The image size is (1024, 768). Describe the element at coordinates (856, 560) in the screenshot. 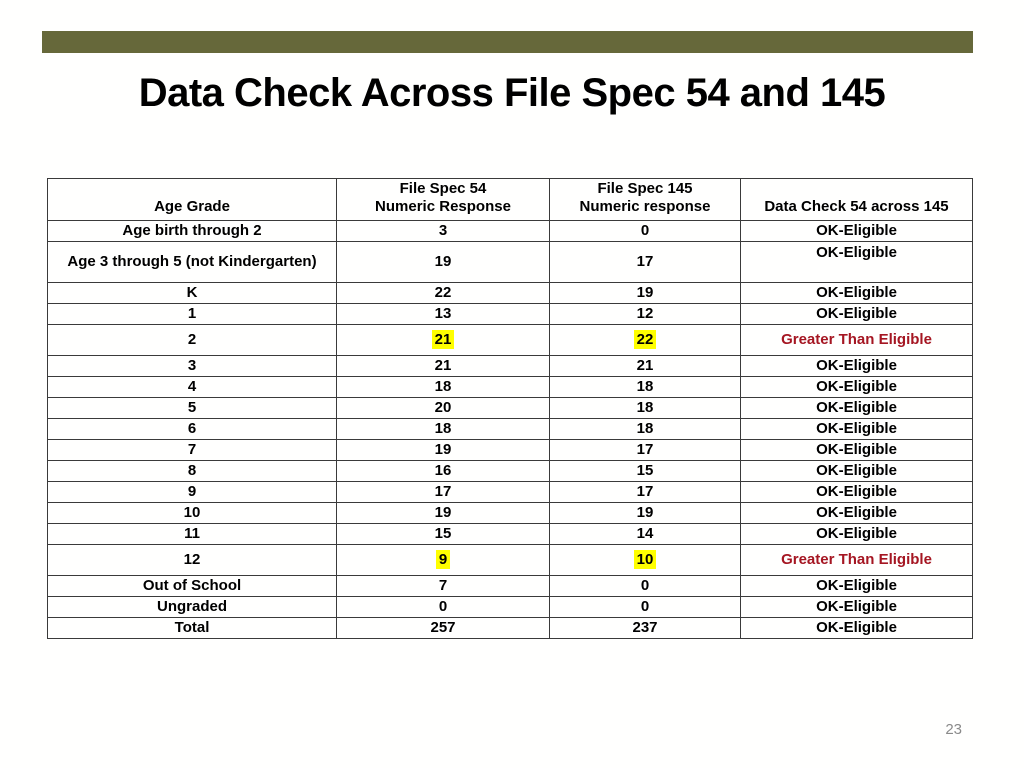

I see `check-cell: Greater Than Eligible` at that location.